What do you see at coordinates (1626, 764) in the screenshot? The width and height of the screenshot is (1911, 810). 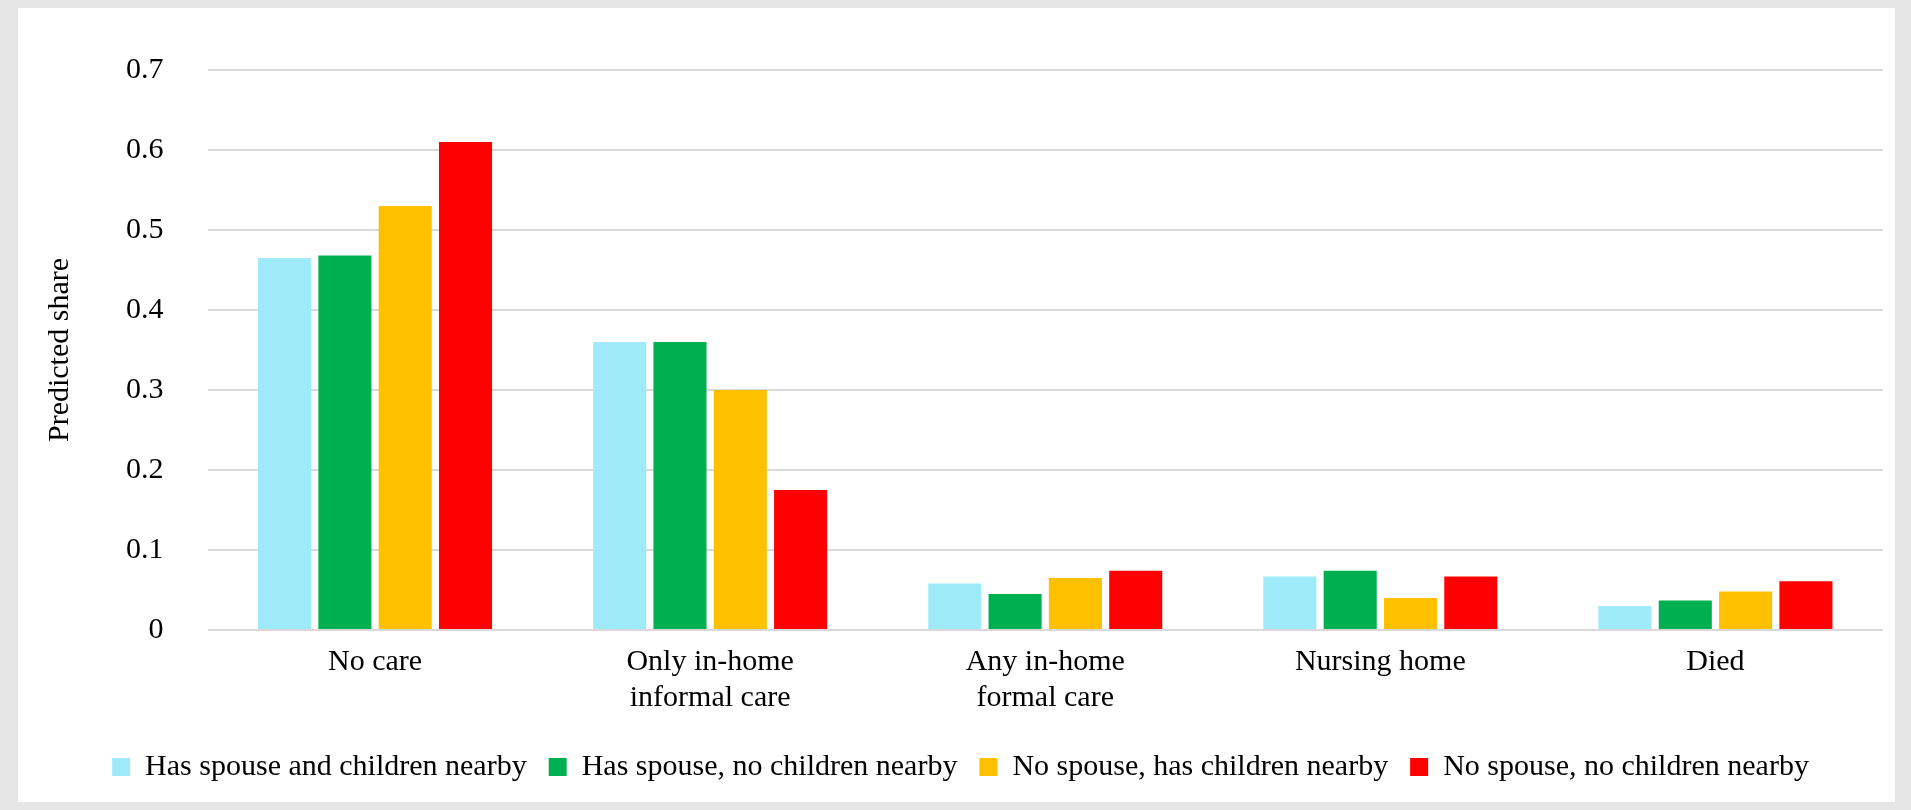 I see `legend-label: No spouse, no children nearby` at bounding box center [1626, 764].